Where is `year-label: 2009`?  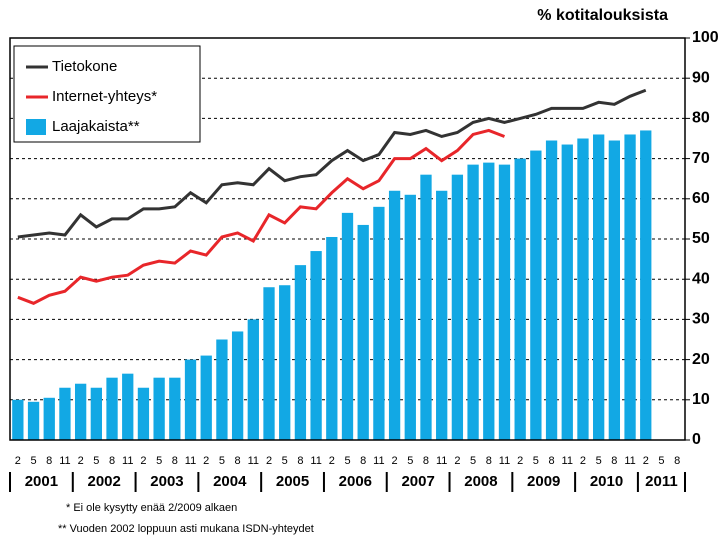
year-label: 2009 is located at coordinates (543, 481).